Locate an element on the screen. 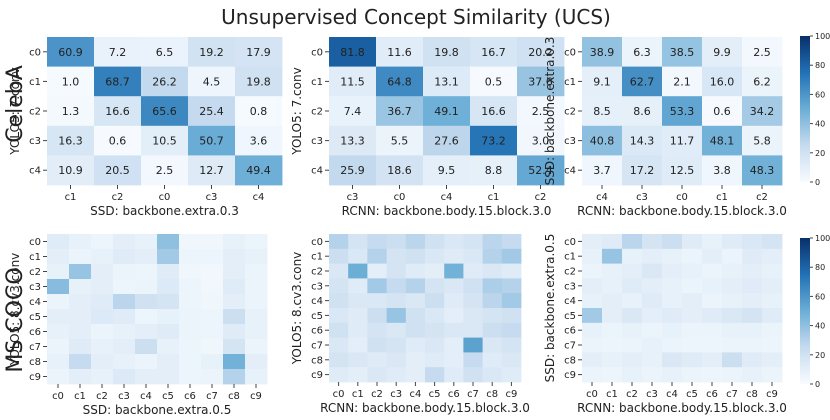  colorbar-tick-label: 60 is located at coordinates (820, 94).